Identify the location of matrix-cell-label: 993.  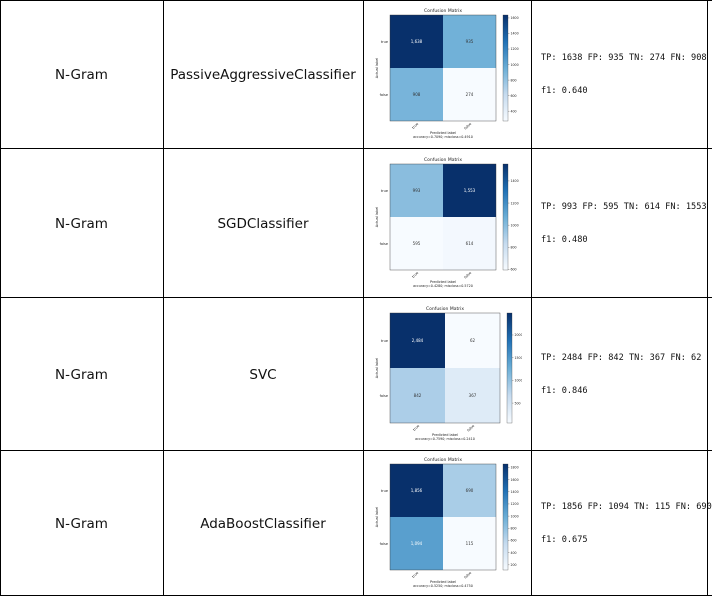
(417, 190).